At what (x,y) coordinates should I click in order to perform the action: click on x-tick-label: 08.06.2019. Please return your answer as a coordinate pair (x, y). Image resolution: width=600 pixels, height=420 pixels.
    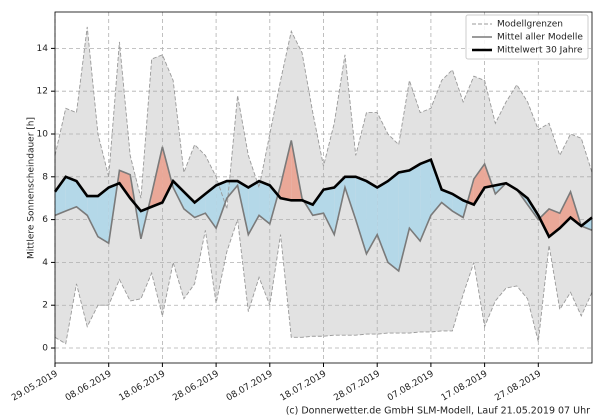
    Looking at the image, I should click on (89, 386).